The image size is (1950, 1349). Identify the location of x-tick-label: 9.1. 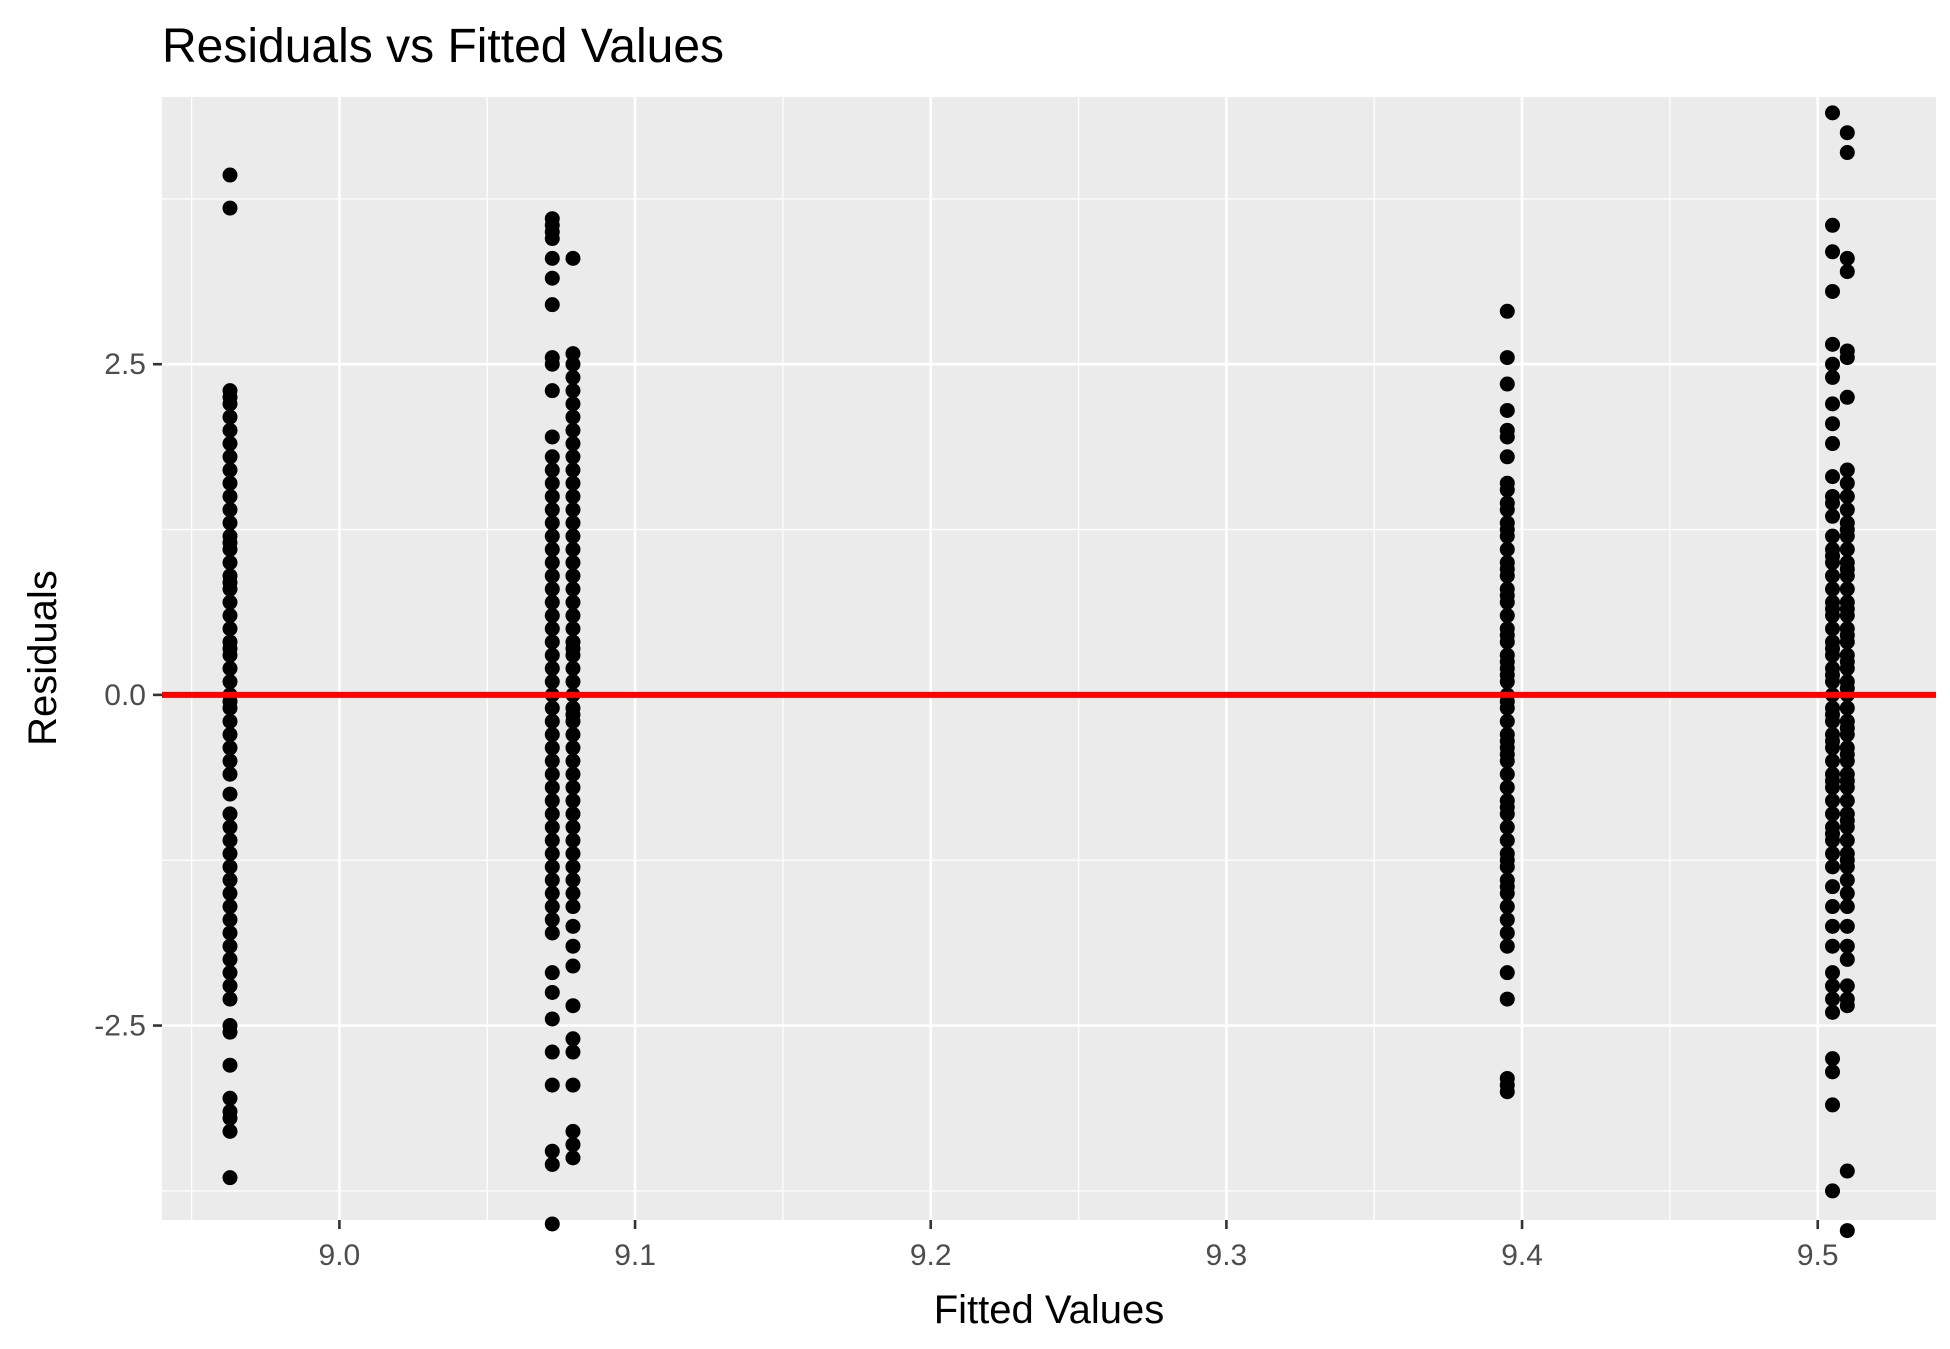
(635, 1255).